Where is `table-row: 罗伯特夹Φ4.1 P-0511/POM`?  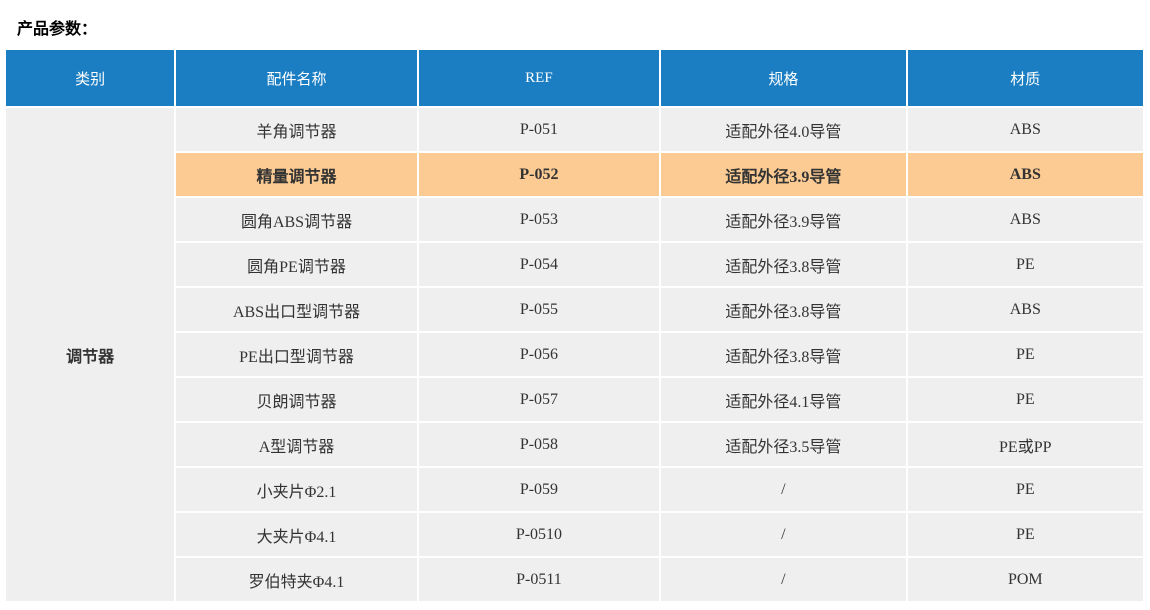
table-row: 罗伯特夹Φ4.1 P-0511/POM is located at coordinates (574, 579).